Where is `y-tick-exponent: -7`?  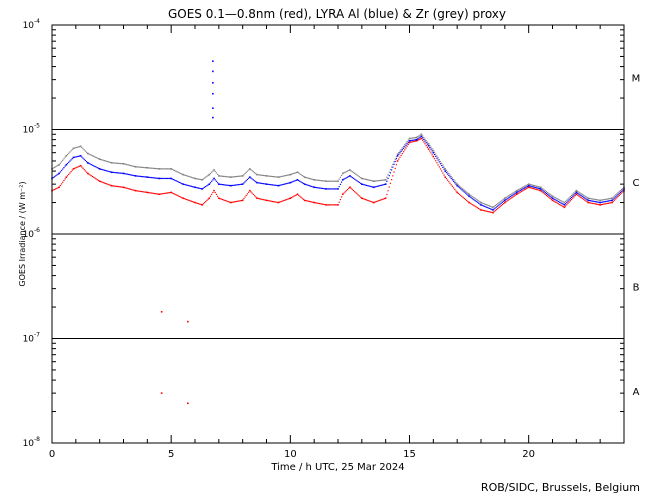 y-tick-exponent: -7 is located at coordinates (37, 335).